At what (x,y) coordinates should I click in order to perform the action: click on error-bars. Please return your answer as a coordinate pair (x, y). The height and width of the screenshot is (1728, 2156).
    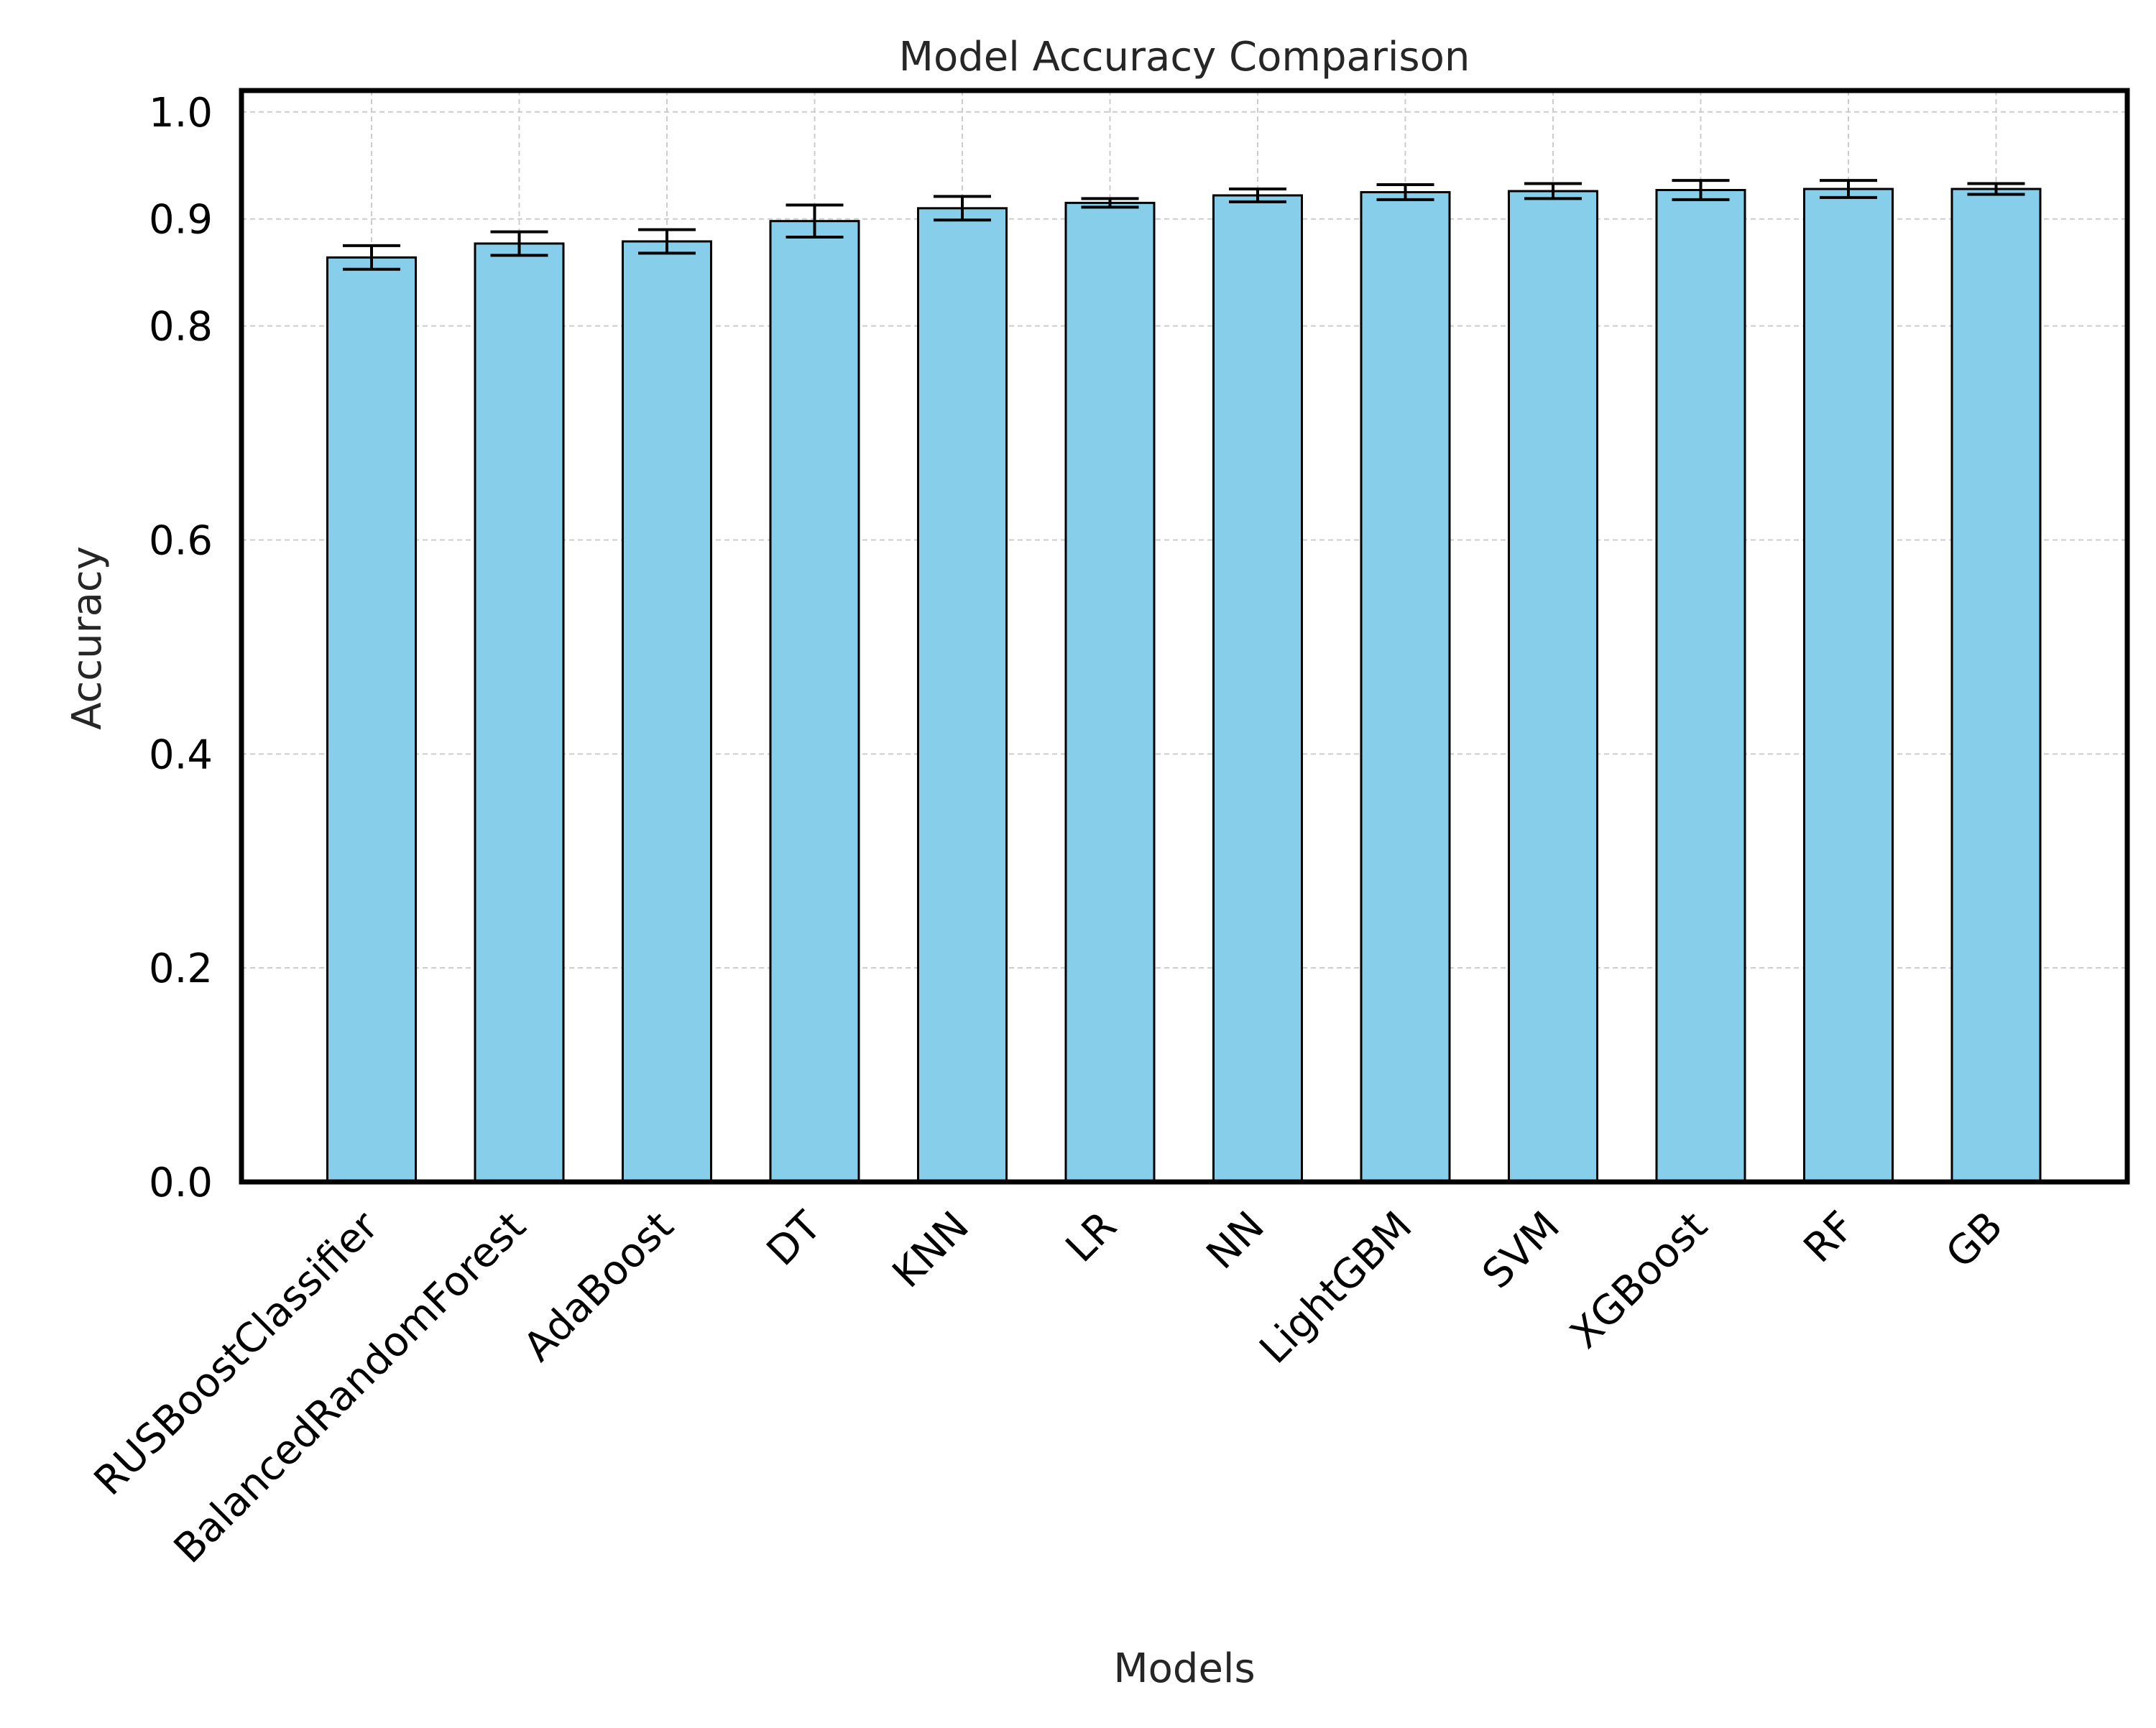
    Looking at the image, I should click on (1184, 225).